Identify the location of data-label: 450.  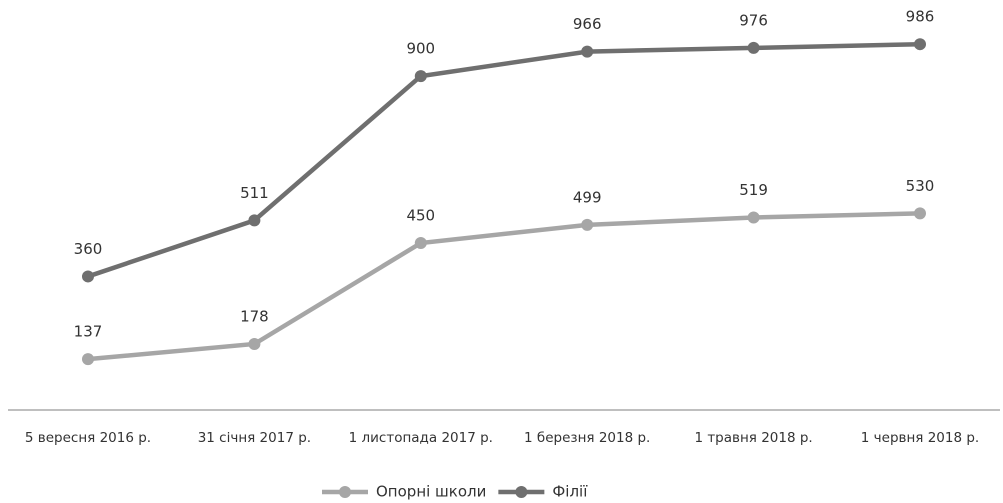
(420, 216).